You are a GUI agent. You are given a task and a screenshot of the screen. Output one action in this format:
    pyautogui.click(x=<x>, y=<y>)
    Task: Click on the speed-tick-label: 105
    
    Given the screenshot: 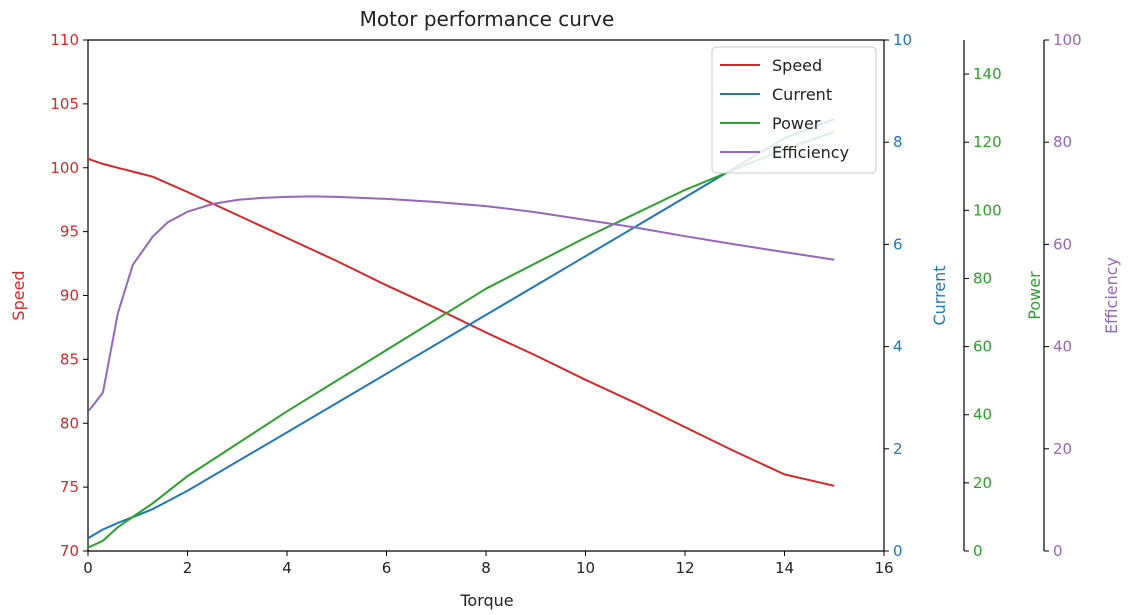 What is the action you would take?
    pyautogui.click(x=64, y=104)
    